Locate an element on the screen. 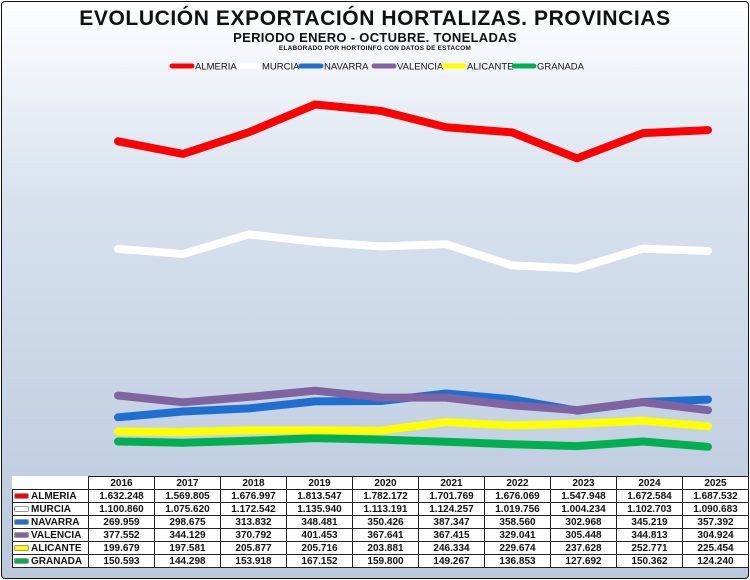  table-cell: 167.152 is located at coordinates (319, 561).